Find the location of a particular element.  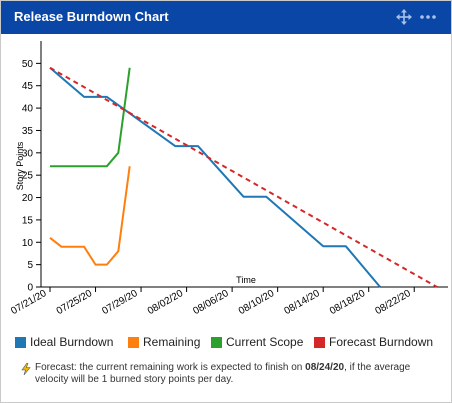

y-tick-label: 20 is located at coordinates (28, 198).